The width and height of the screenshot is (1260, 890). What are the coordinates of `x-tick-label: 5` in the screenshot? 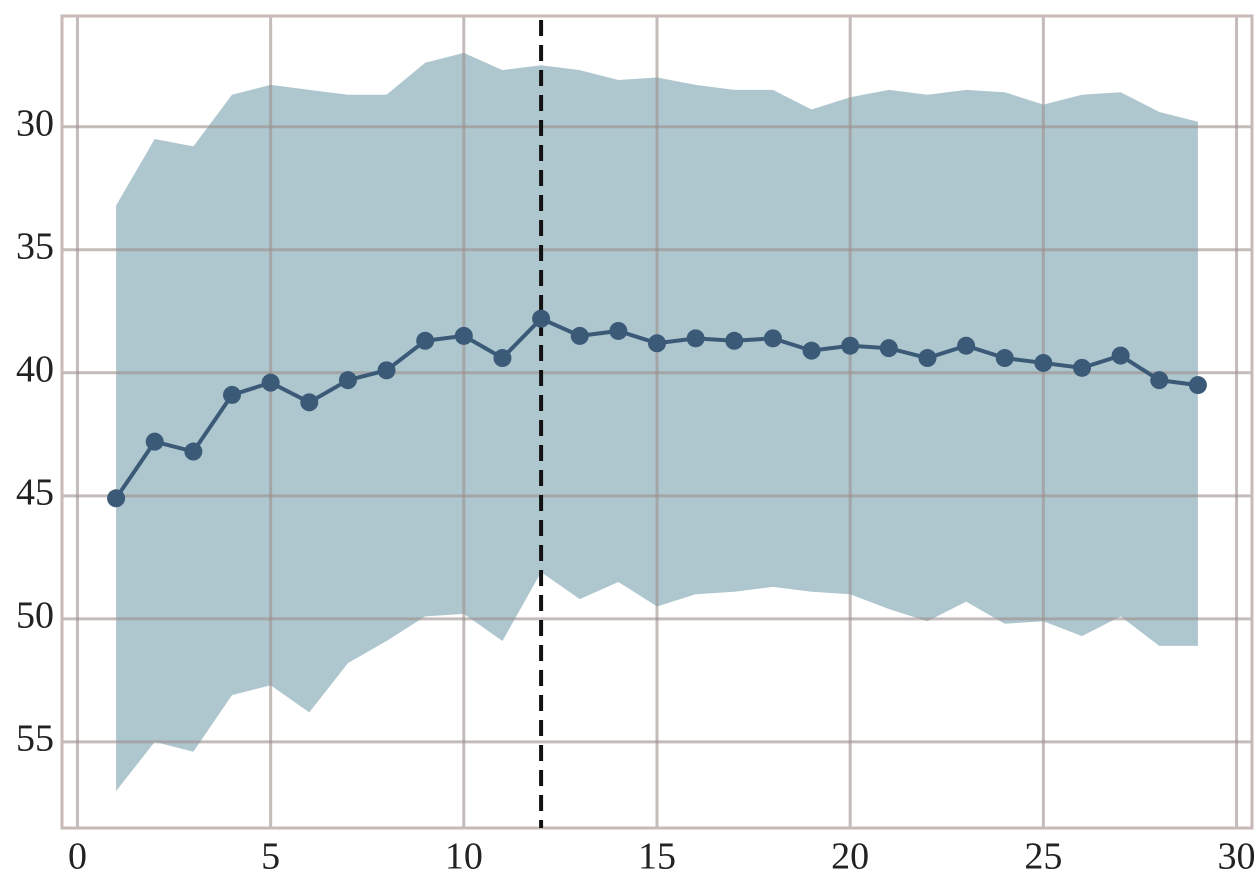 It's located at (270, 857).